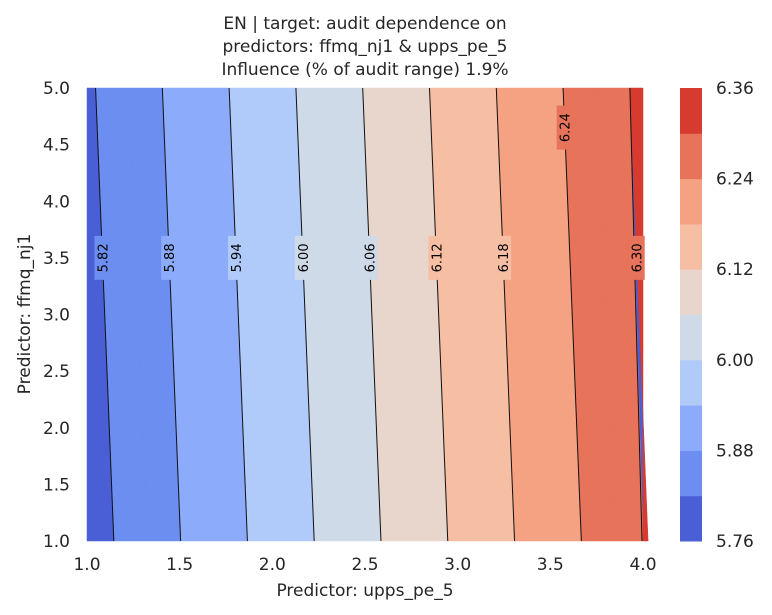  I want to click on y-tick-label: 4.5, so click(56, 146).